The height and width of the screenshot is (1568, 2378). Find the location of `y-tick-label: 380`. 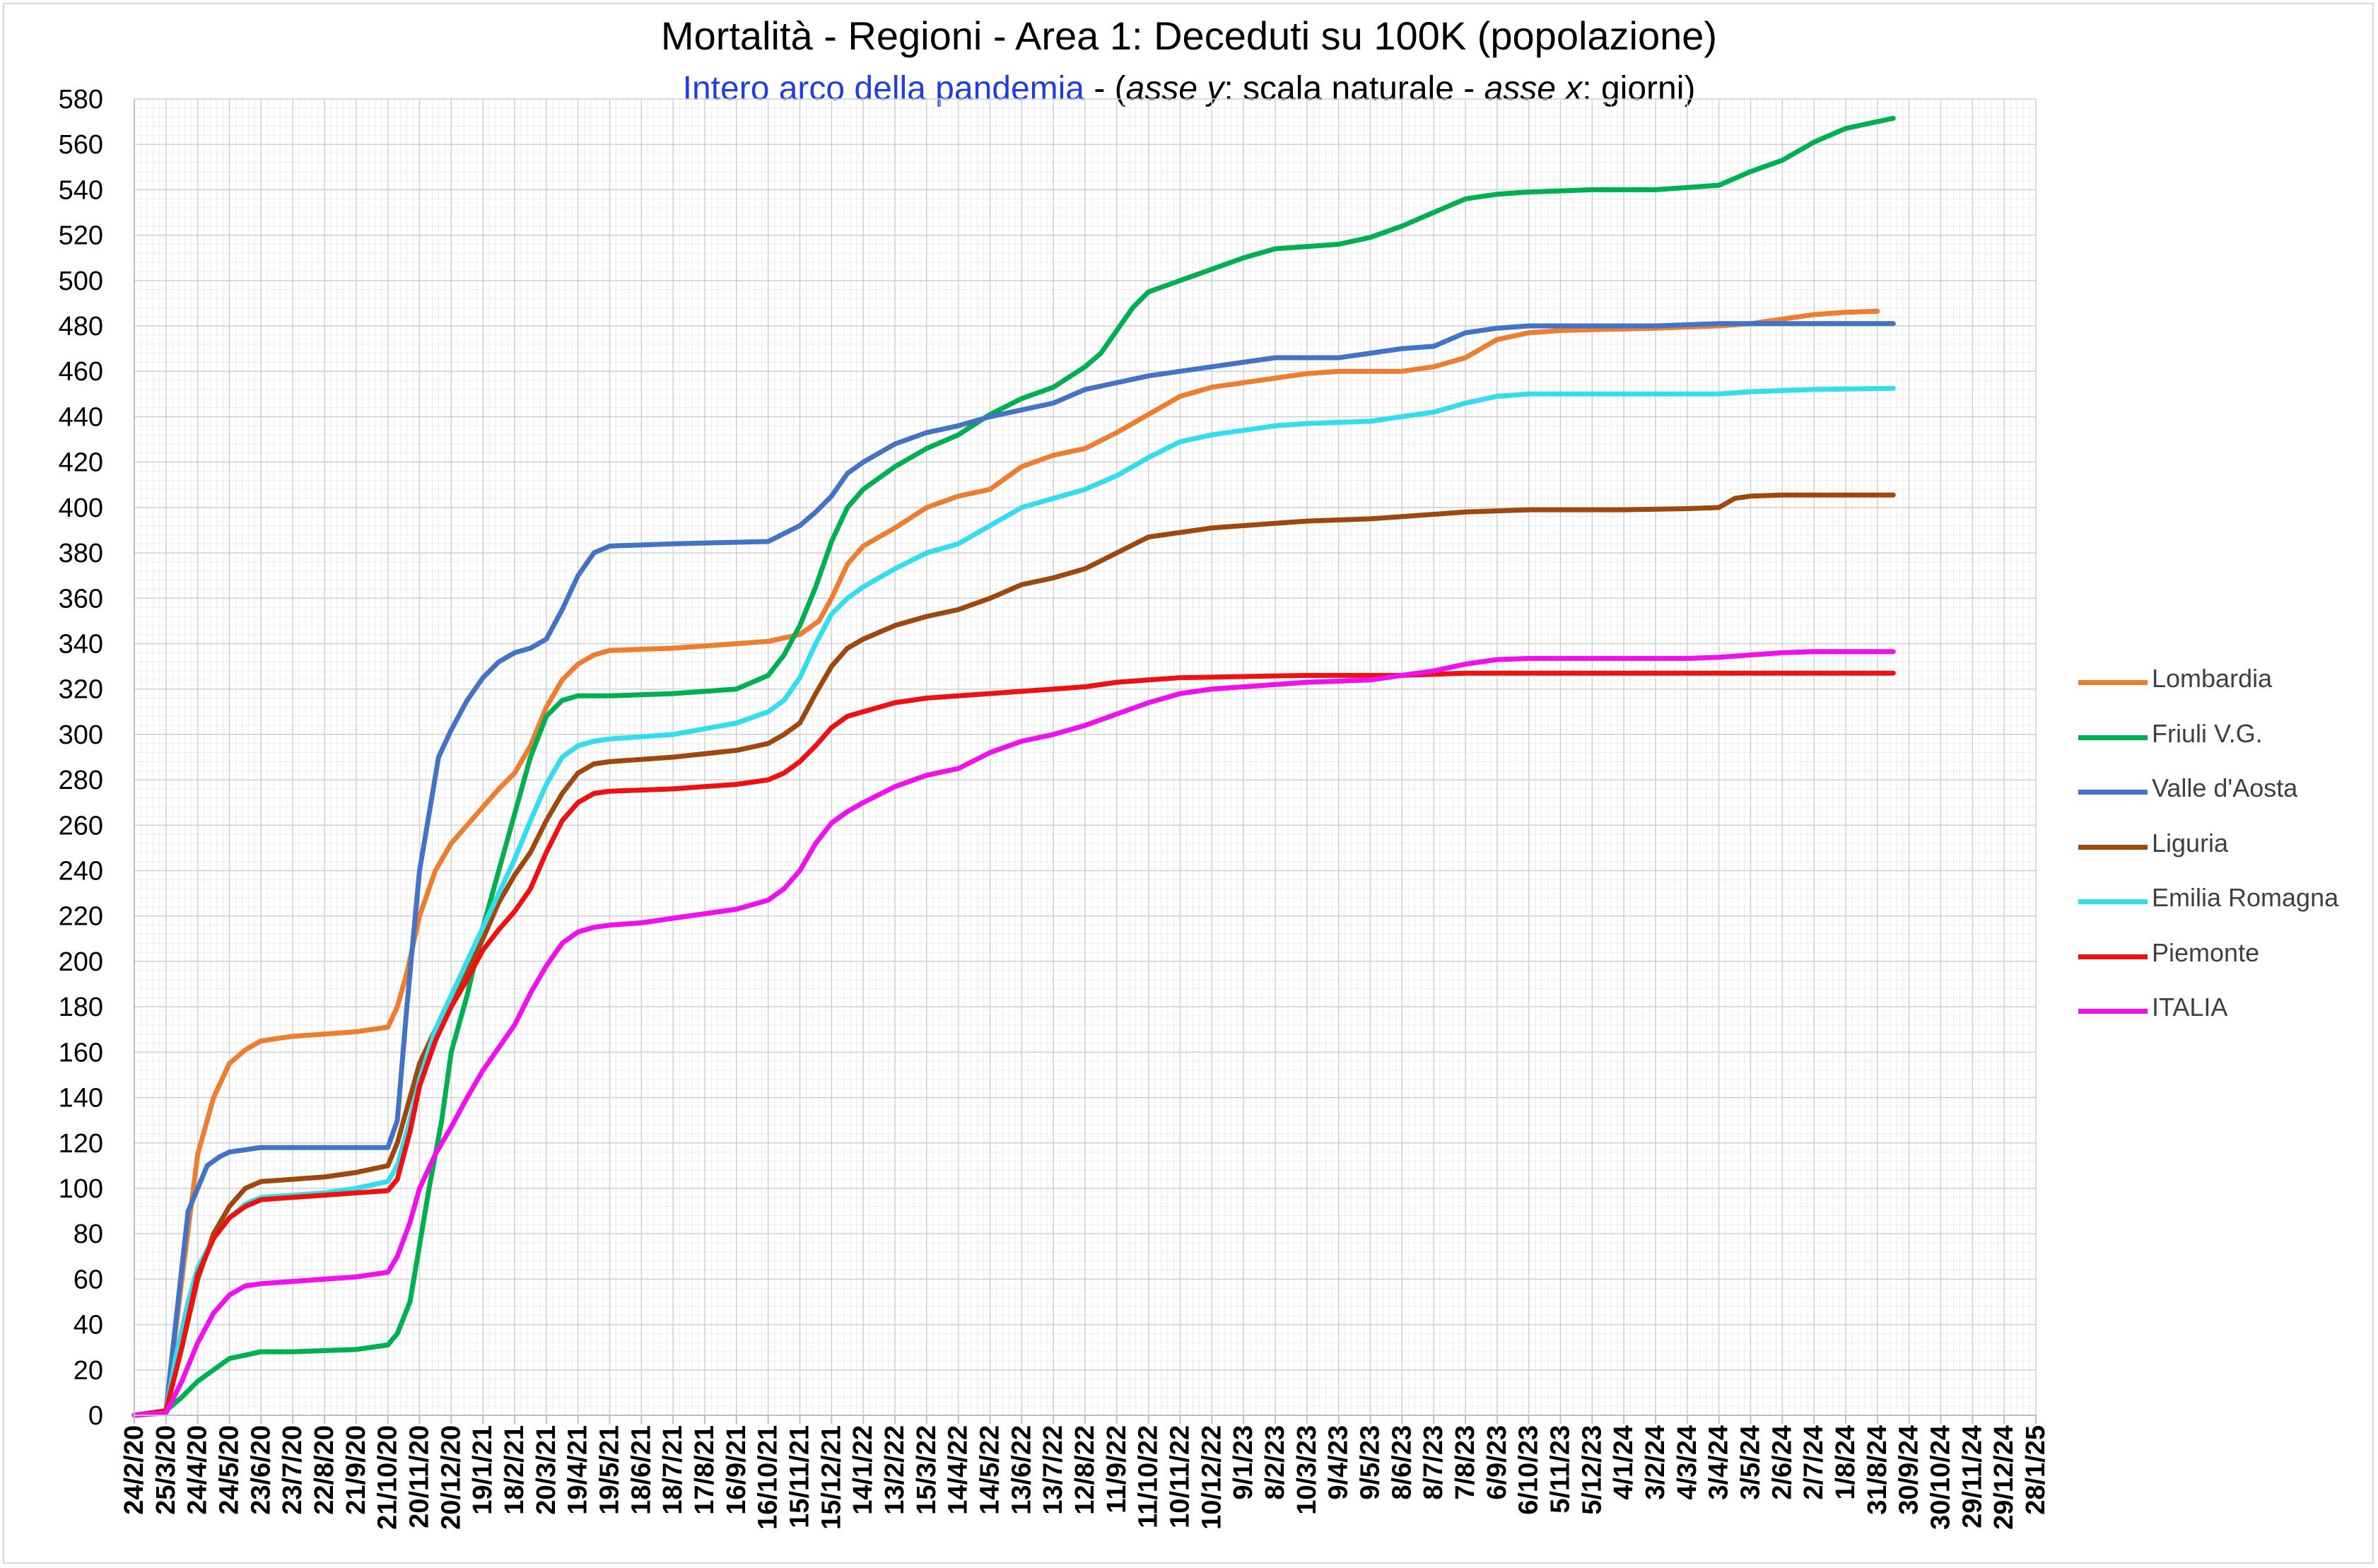

y-tick-label: 380 is located at coordinates (81, 553).